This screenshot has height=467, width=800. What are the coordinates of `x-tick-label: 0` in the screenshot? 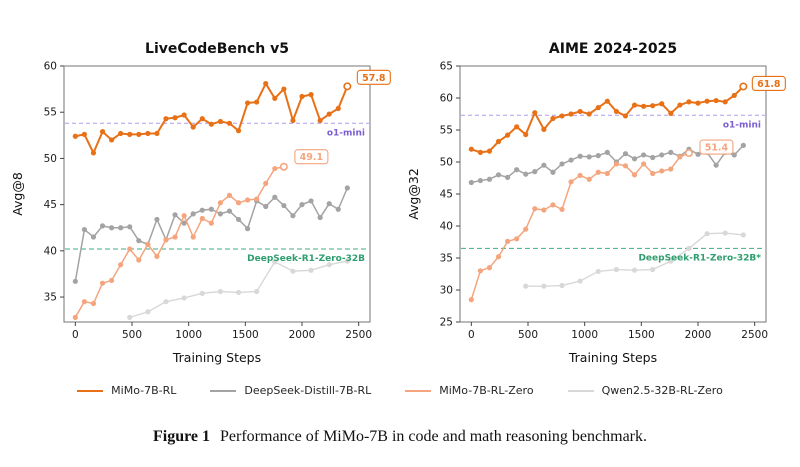 It's located at (75, 335).